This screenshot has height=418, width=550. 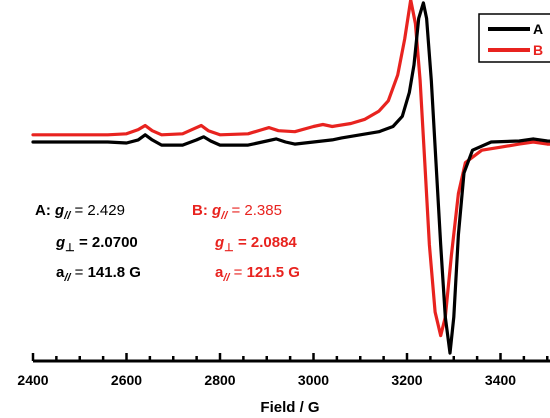 I want to click on annotation-a-hyperfine: a// = 141.8 G, so click(x=98, y=274).